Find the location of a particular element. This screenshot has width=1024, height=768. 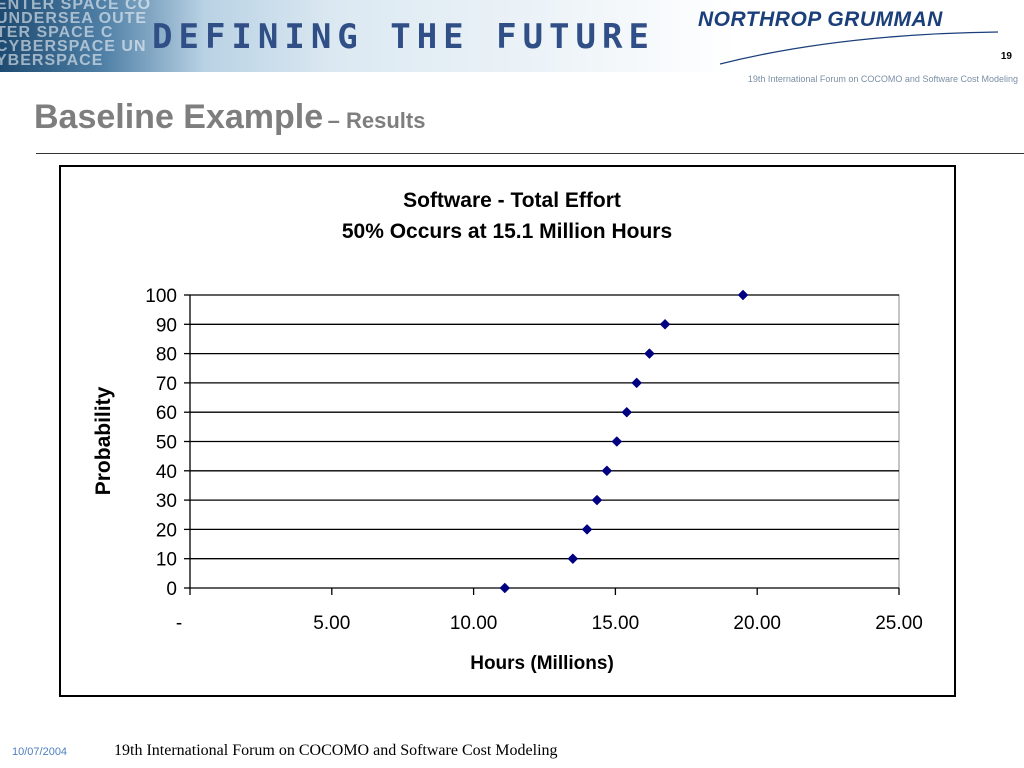

y-tick-label: 90 is located at coordinates (166, 325).